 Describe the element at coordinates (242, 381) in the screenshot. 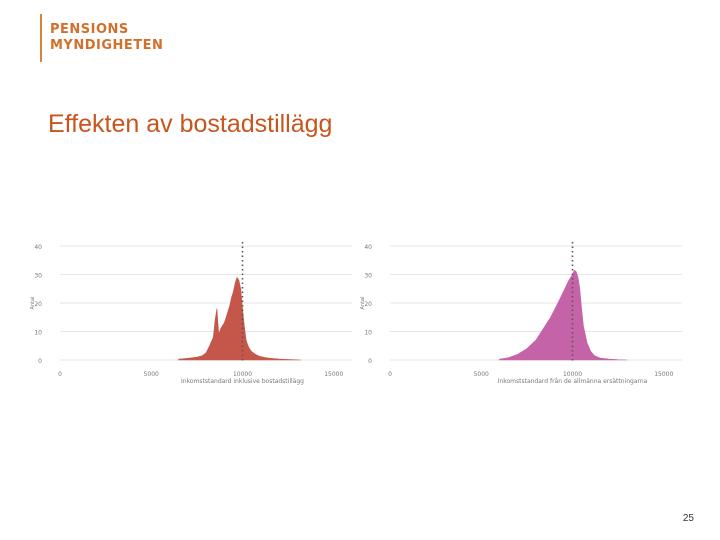

I see `x-axis-label: Inkomststandard inklusive bostadstillägg` at that location.